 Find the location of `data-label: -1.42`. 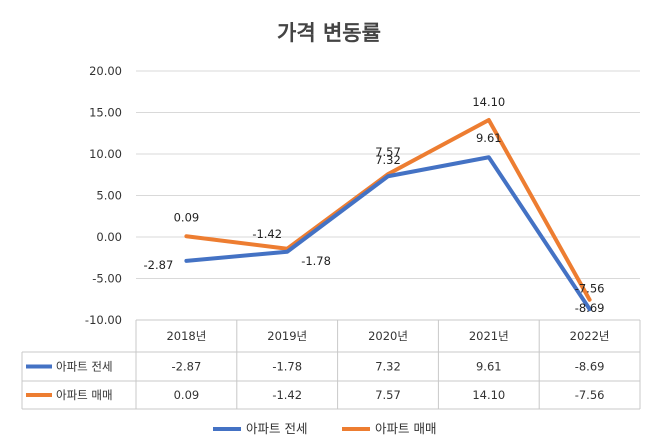

data-label: -1.42 is located at coordinates (267, 234).